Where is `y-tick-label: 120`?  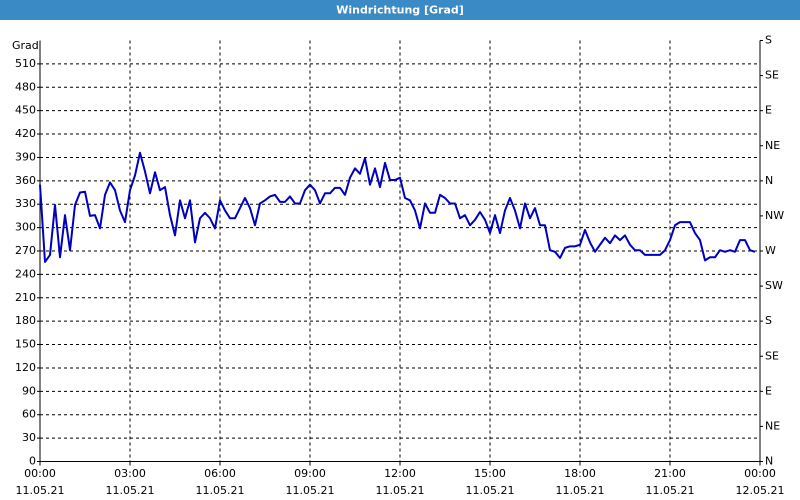 y-tick-label: 120 is located at coordinates (25, 367).